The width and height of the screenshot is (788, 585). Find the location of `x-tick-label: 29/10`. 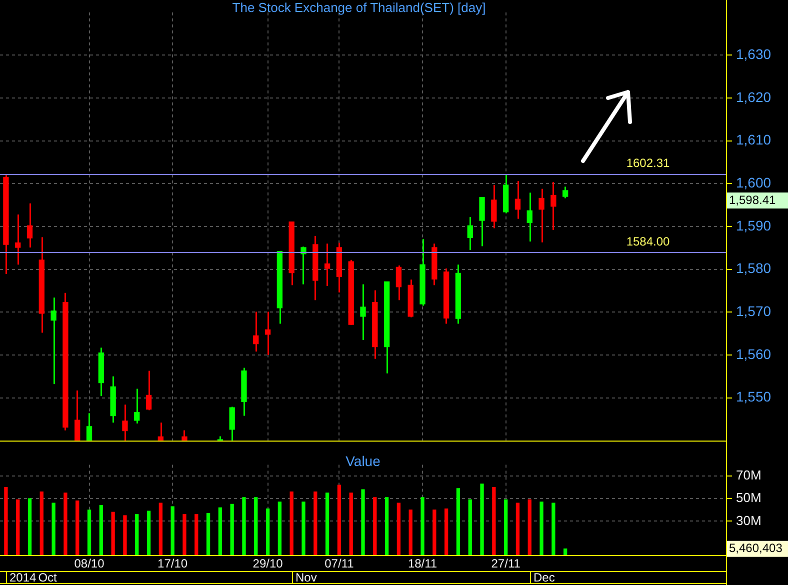

x-tick-label: 29/10 is located at coordinates (268, 563).